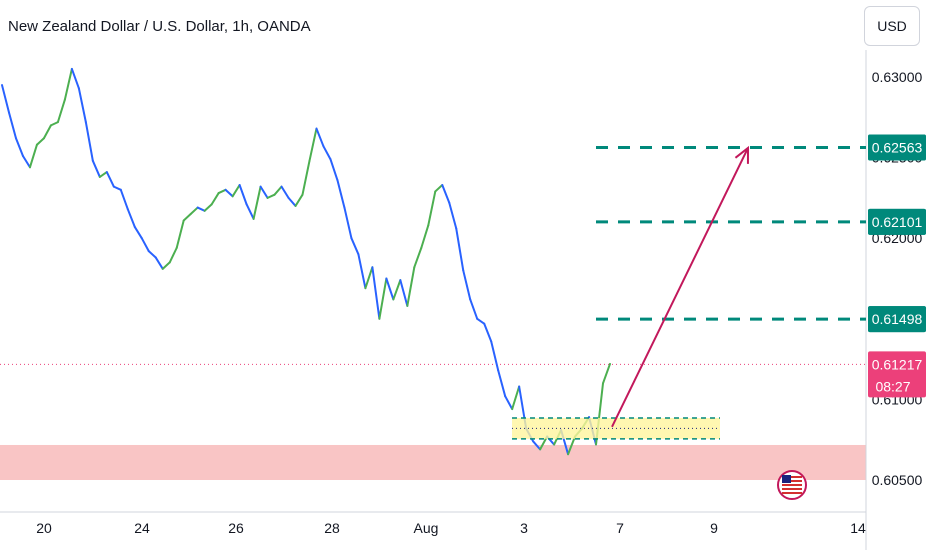  I want to click on target-badge-label-1: 0.62563, so click(897, 147).